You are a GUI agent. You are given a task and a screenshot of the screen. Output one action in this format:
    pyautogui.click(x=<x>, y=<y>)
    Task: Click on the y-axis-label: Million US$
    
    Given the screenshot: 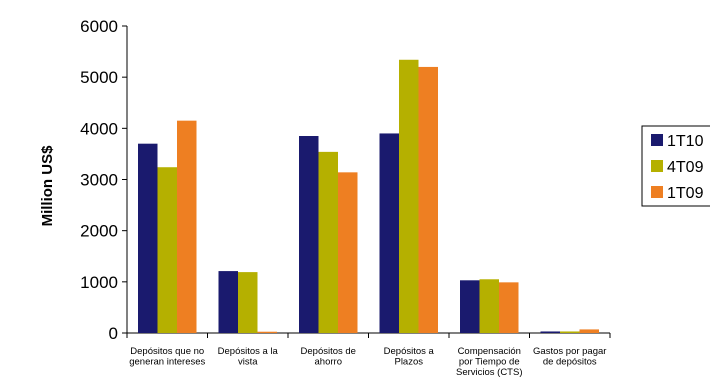 What is the action you would take?
    pyautogui.click(x=47, y=185)
    